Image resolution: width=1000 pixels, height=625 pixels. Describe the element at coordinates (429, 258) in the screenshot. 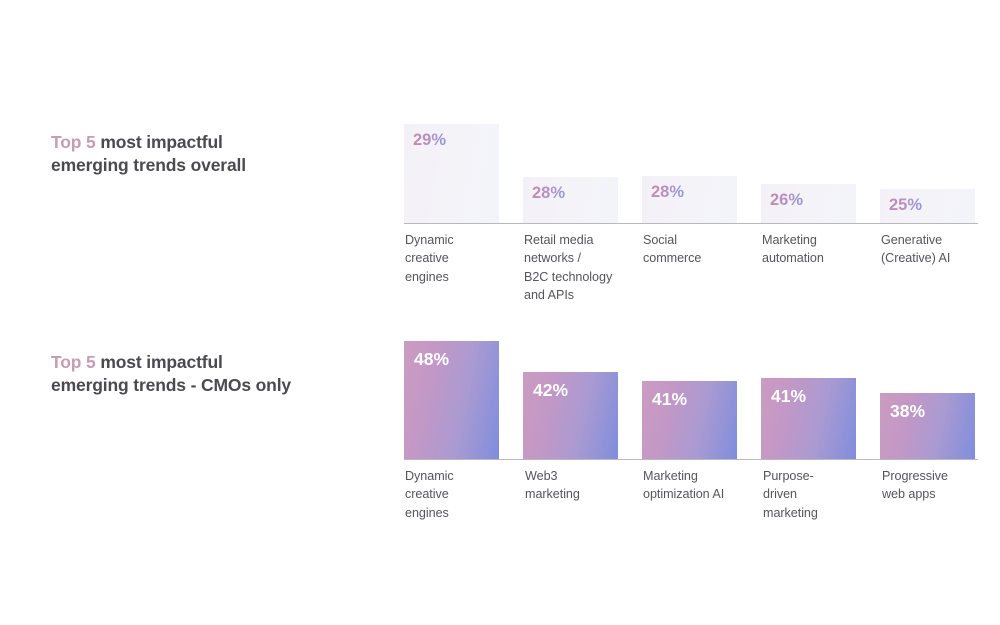

I see `chart1-category-label-0: Dynamic creative engines` at that location.